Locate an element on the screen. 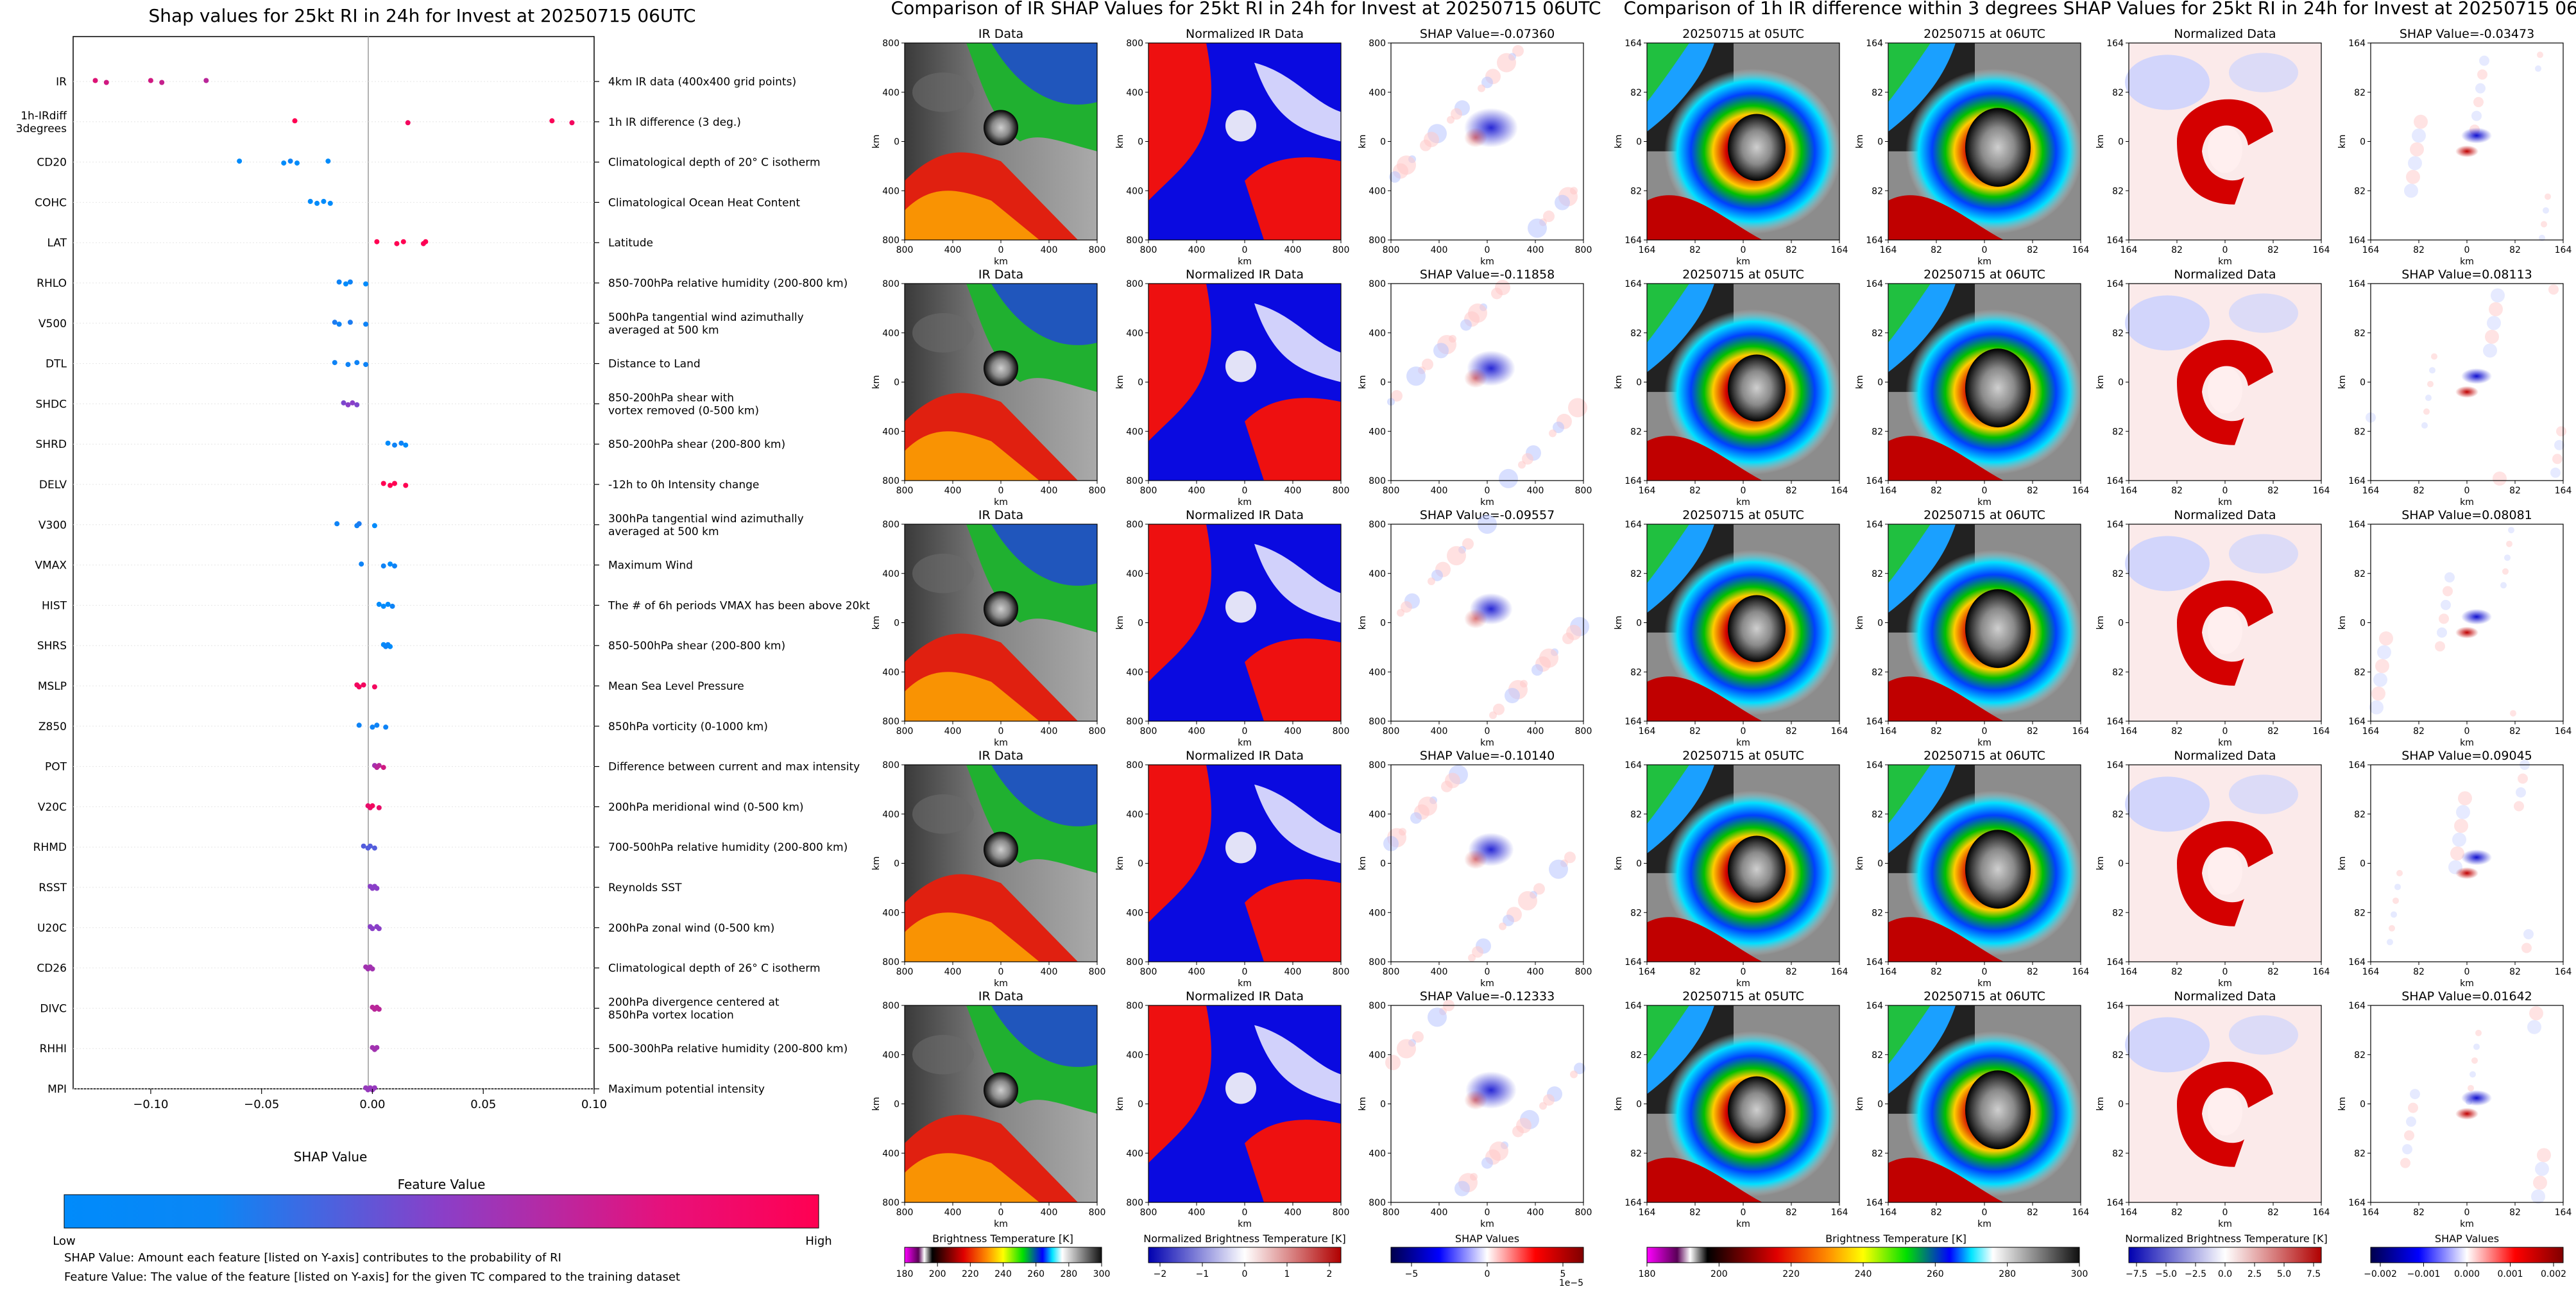 The image size is (2576, 1289). feature-description: 200hPa zonal wind (0-500 km) is located at coordinates (691, 928).